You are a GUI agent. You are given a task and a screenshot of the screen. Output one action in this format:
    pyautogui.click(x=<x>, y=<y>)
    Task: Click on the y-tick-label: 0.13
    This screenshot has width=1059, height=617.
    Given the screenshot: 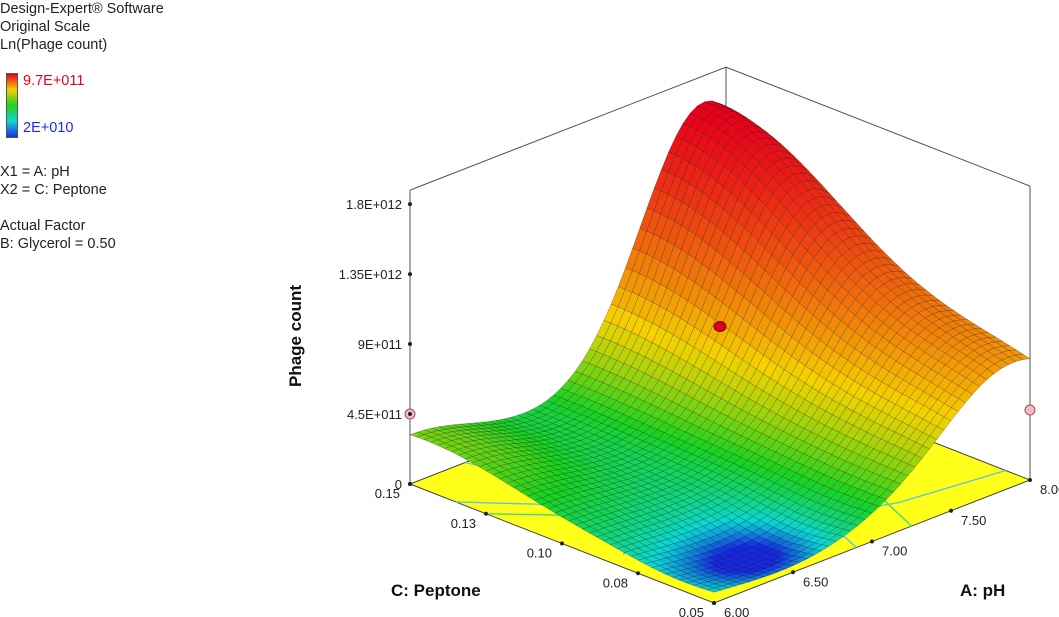 What is the action you would take?
    pyautogui.click(x=463, y=523)
    